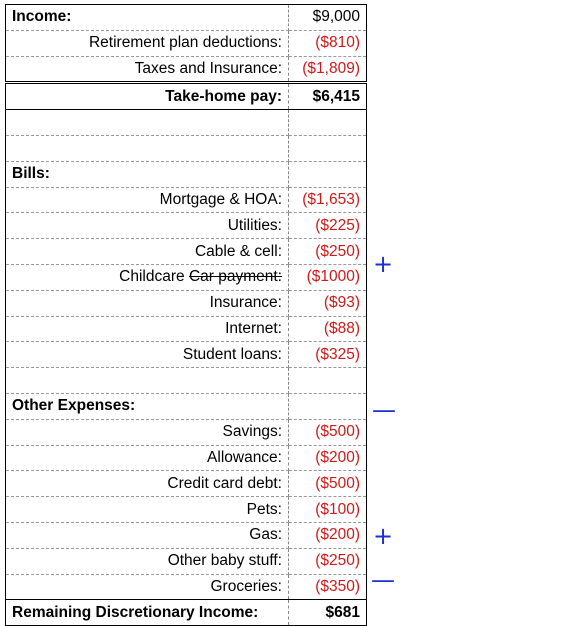  I want to click on remaining-value: $681, so click(327, 612).